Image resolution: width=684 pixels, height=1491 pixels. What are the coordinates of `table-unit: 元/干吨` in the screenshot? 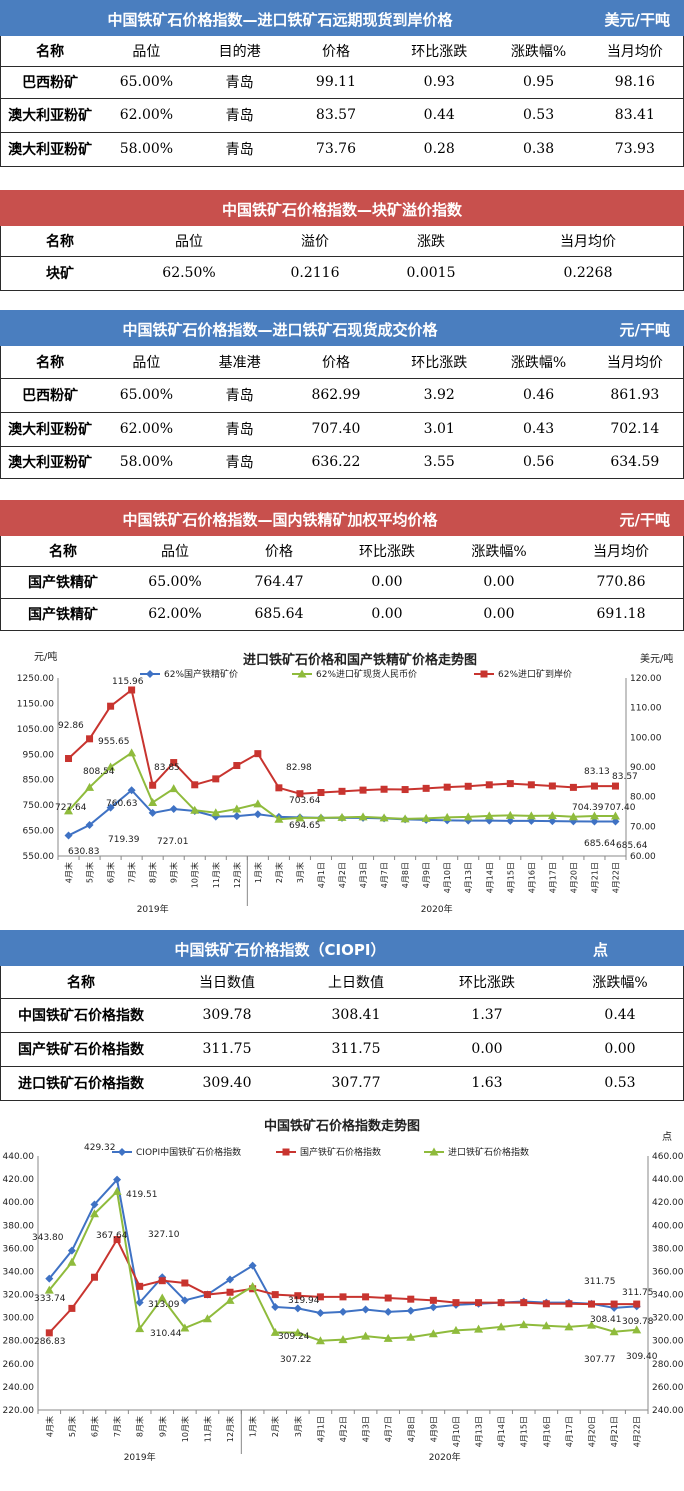 It's located at (644, 520).